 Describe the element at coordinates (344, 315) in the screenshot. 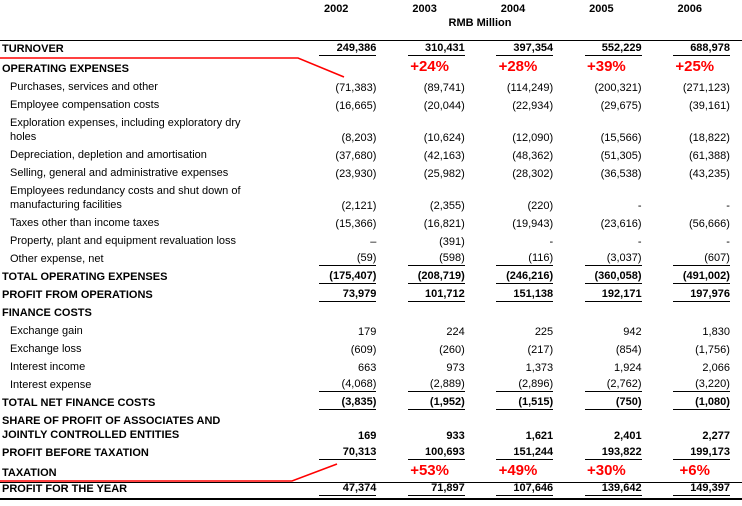

I see `value-cell` at that location.